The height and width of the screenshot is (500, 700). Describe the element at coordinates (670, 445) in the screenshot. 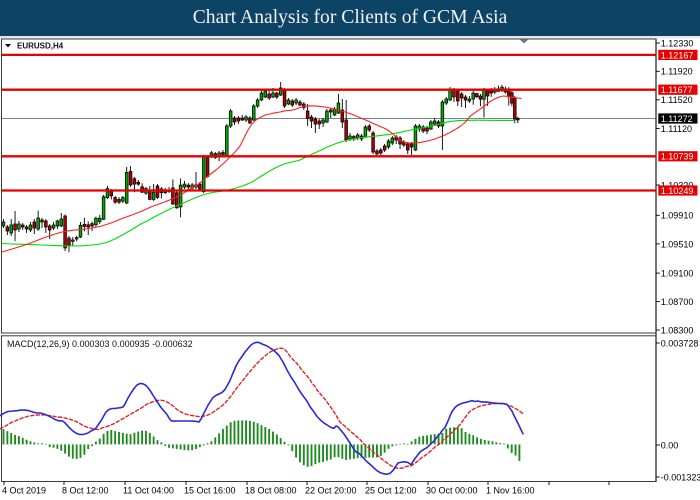

I see `svg-text: 0.00` at that location.